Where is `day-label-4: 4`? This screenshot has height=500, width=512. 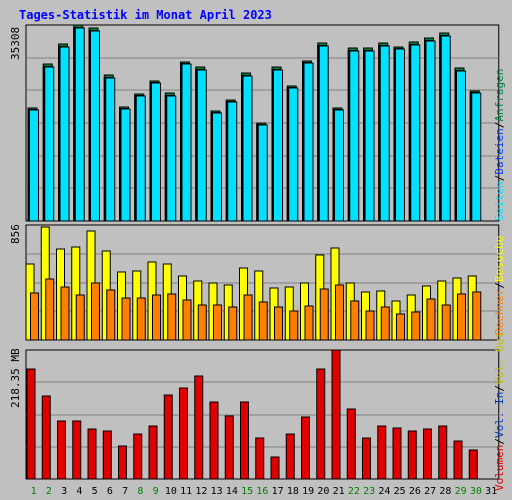
day-label-4: 4 is located at coordinates (79, 491).